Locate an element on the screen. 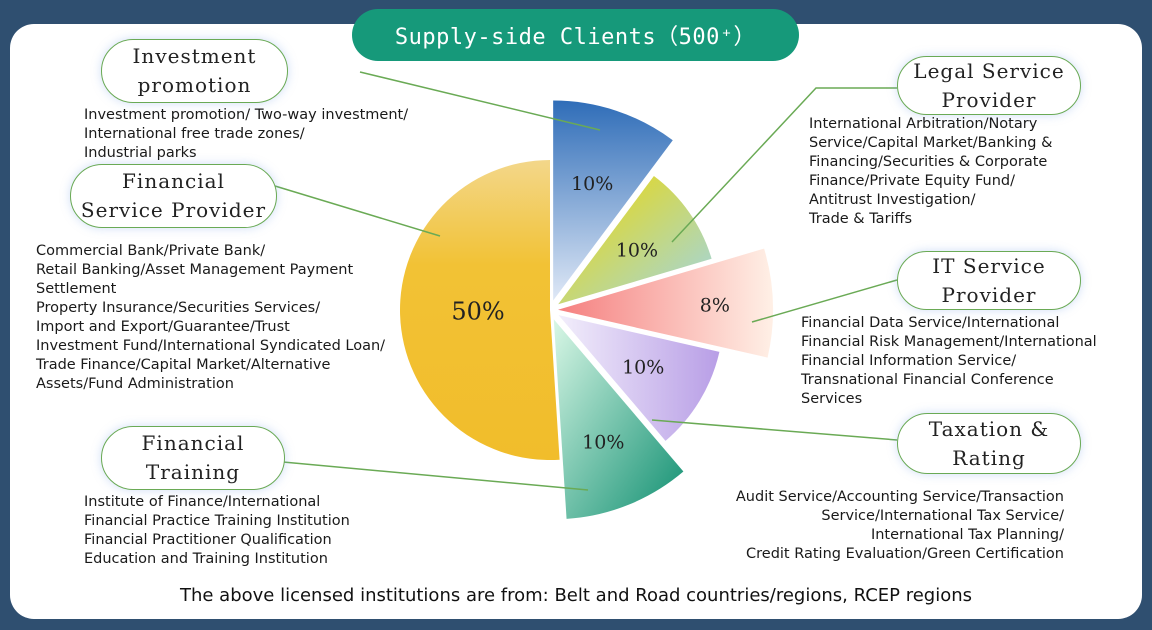 This screenshot has width=1152, height=630. bubble-label: Financial Service Provider is located at coordinates (173, 195).